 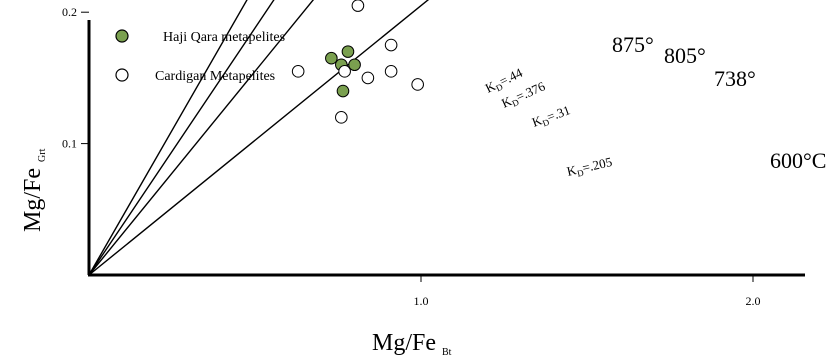 What do you see at coordinates (224, 37) in the screenshot?
I see `legend-label-0: Haji Qara metapelites` at bounding box center [224, 37].